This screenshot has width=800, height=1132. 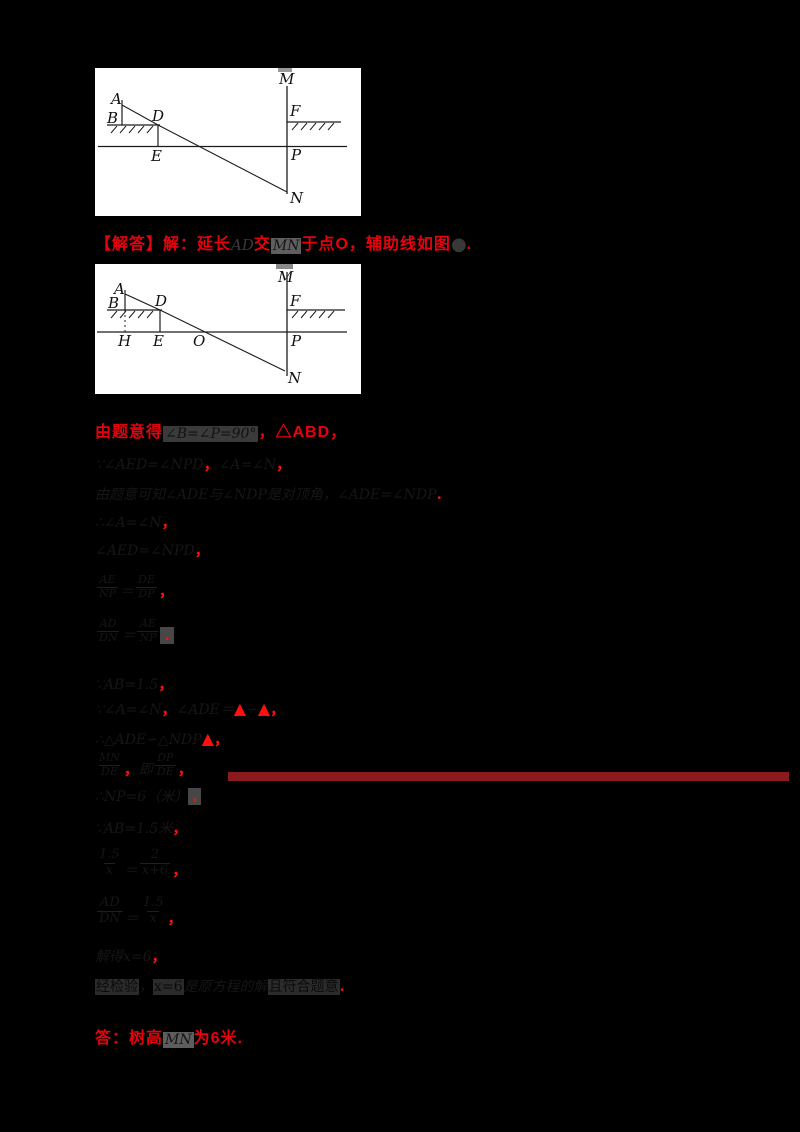 What do you see at coordinates (296, 155) in the screenshot?
I see `figure1-label-P: P` at bounding box center [296, 155].